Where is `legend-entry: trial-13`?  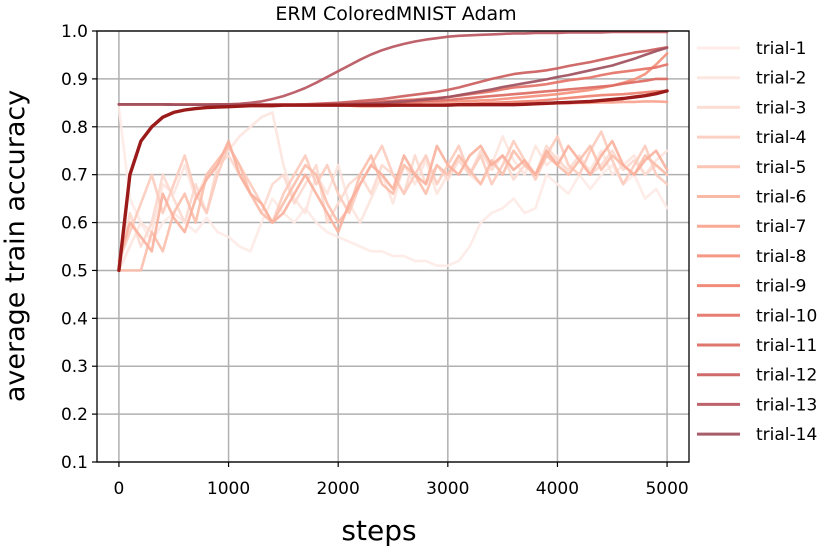
legend-entry: trial-13 is located at coordinates (786, 405).